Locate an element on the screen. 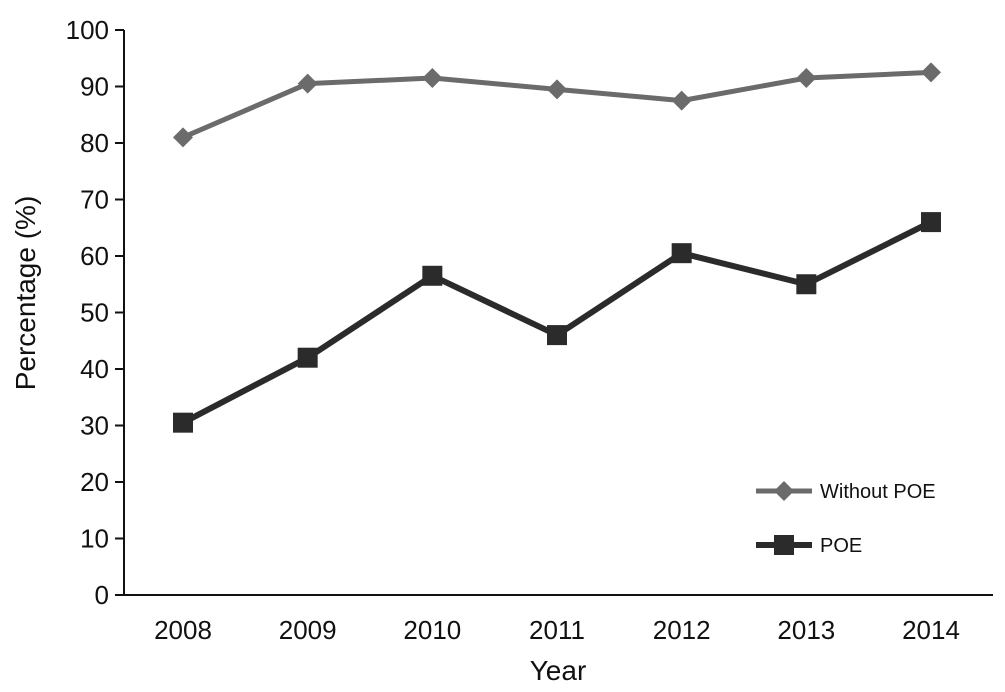 This screenshot has height=692, width=1005. y-tick-label: 30 is located at coordinates (94, 426).